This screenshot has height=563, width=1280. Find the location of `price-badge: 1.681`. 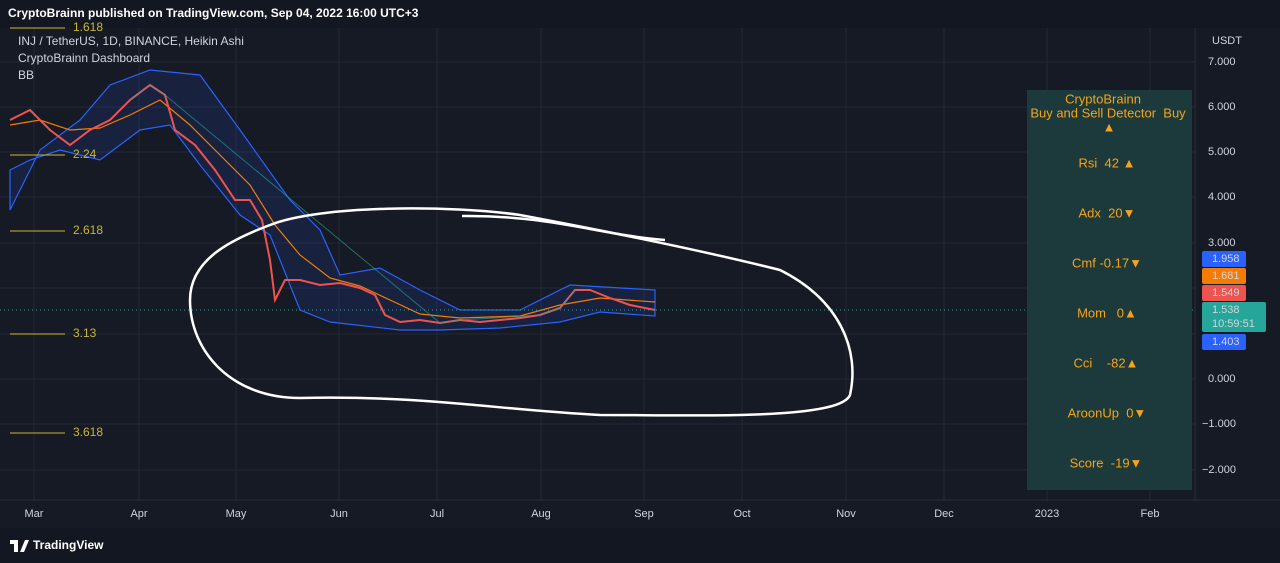

price-badge: 1.681 is located at coordinates (1226, 276).